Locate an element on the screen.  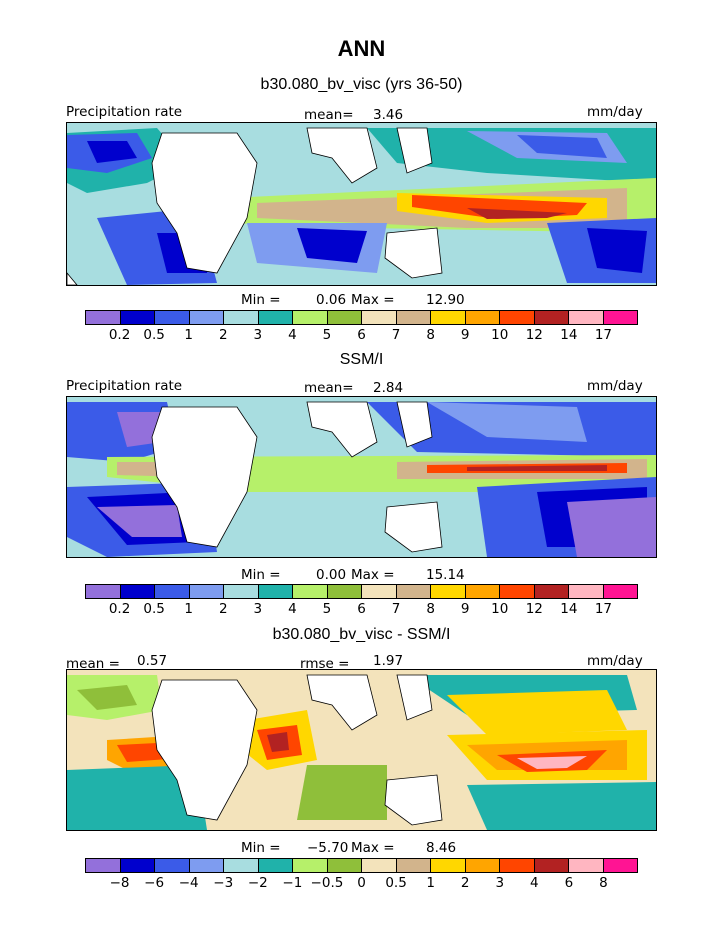
panel-3-max-label: Max = is located at coordinates (373, 848).